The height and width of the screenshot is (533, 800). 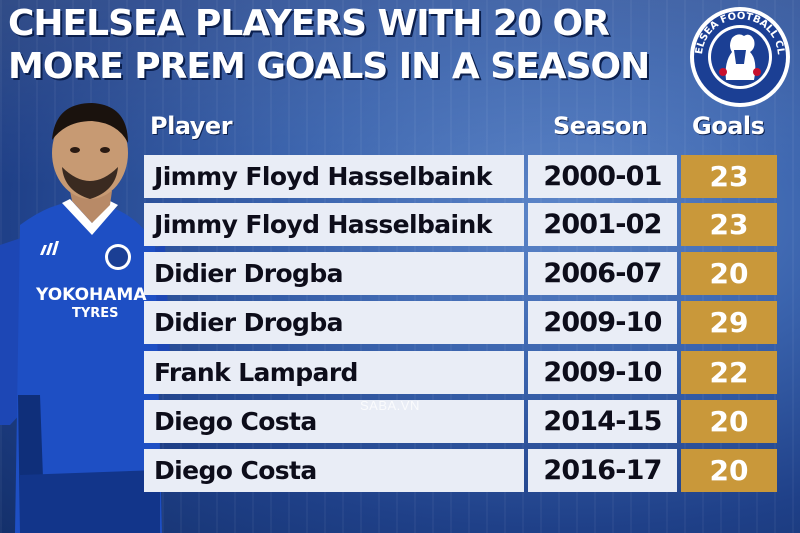 I want to click on table-row: Jimmy Floyd Hasselbaink 2000-01 23, so click(x=400, y=177).